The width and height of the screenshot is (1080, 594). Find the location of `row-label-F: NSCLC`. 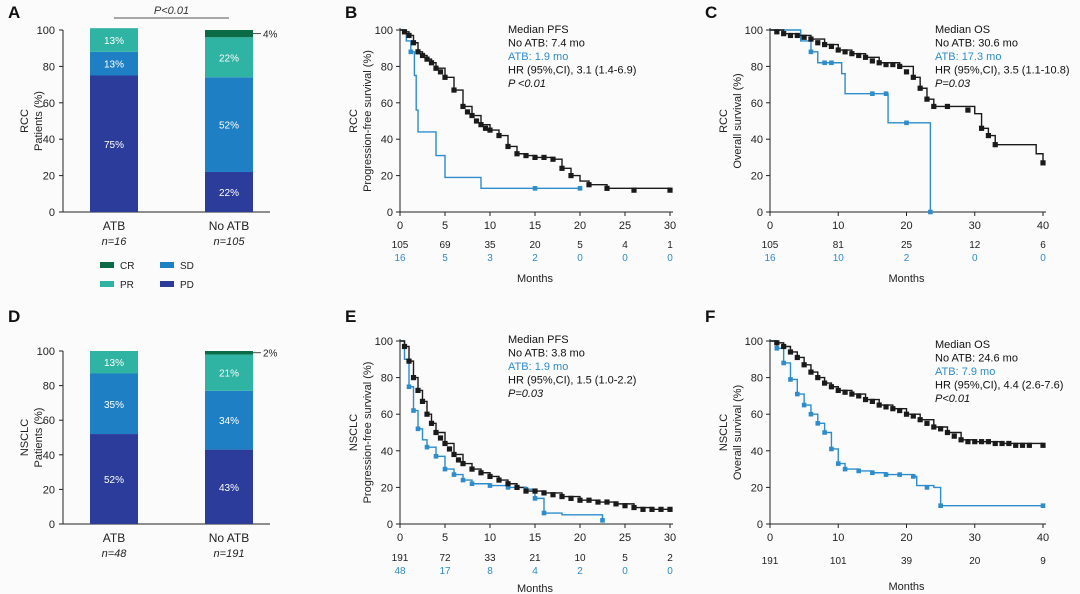

row-label-F: NSCLC is located at coordinates (724, 432).